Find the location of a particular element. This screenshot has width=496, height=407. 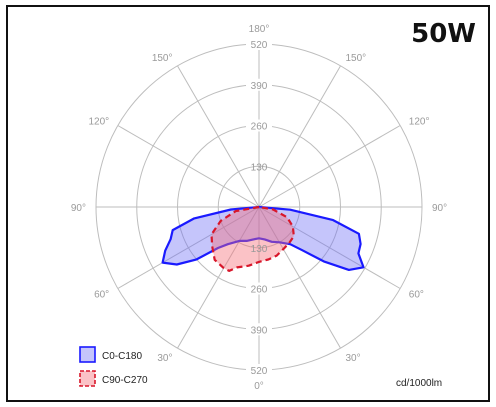

legend-swatch-c90-c270 is located at coordinates (87, 378).